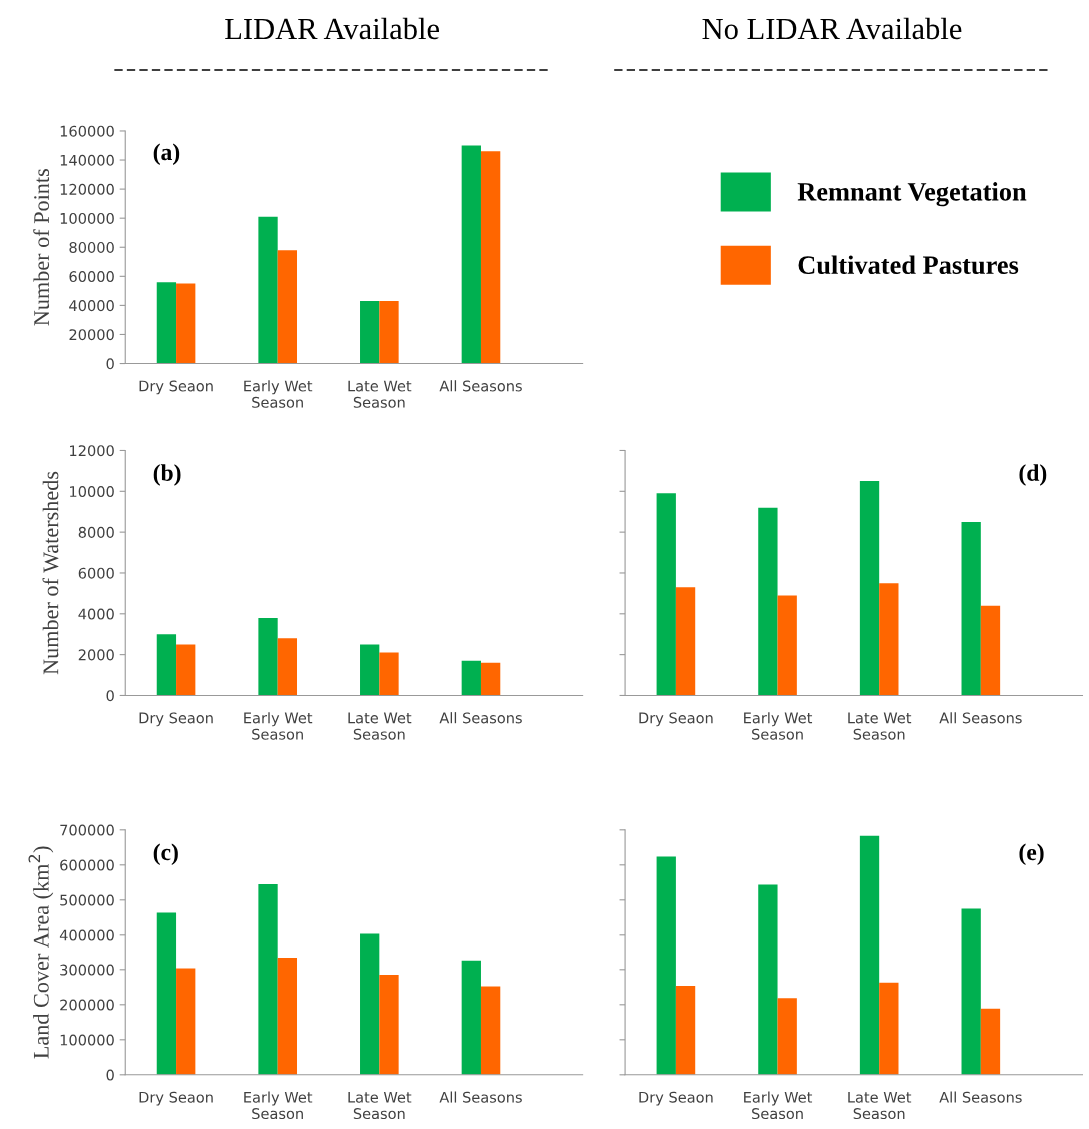 Image resolution: width=1089 pixels, height=1129 pixels. What do you see at coordinates (87, 830) in the screenshot?
I see `y-tick-label: 700000` at bounding box center [87, 830].